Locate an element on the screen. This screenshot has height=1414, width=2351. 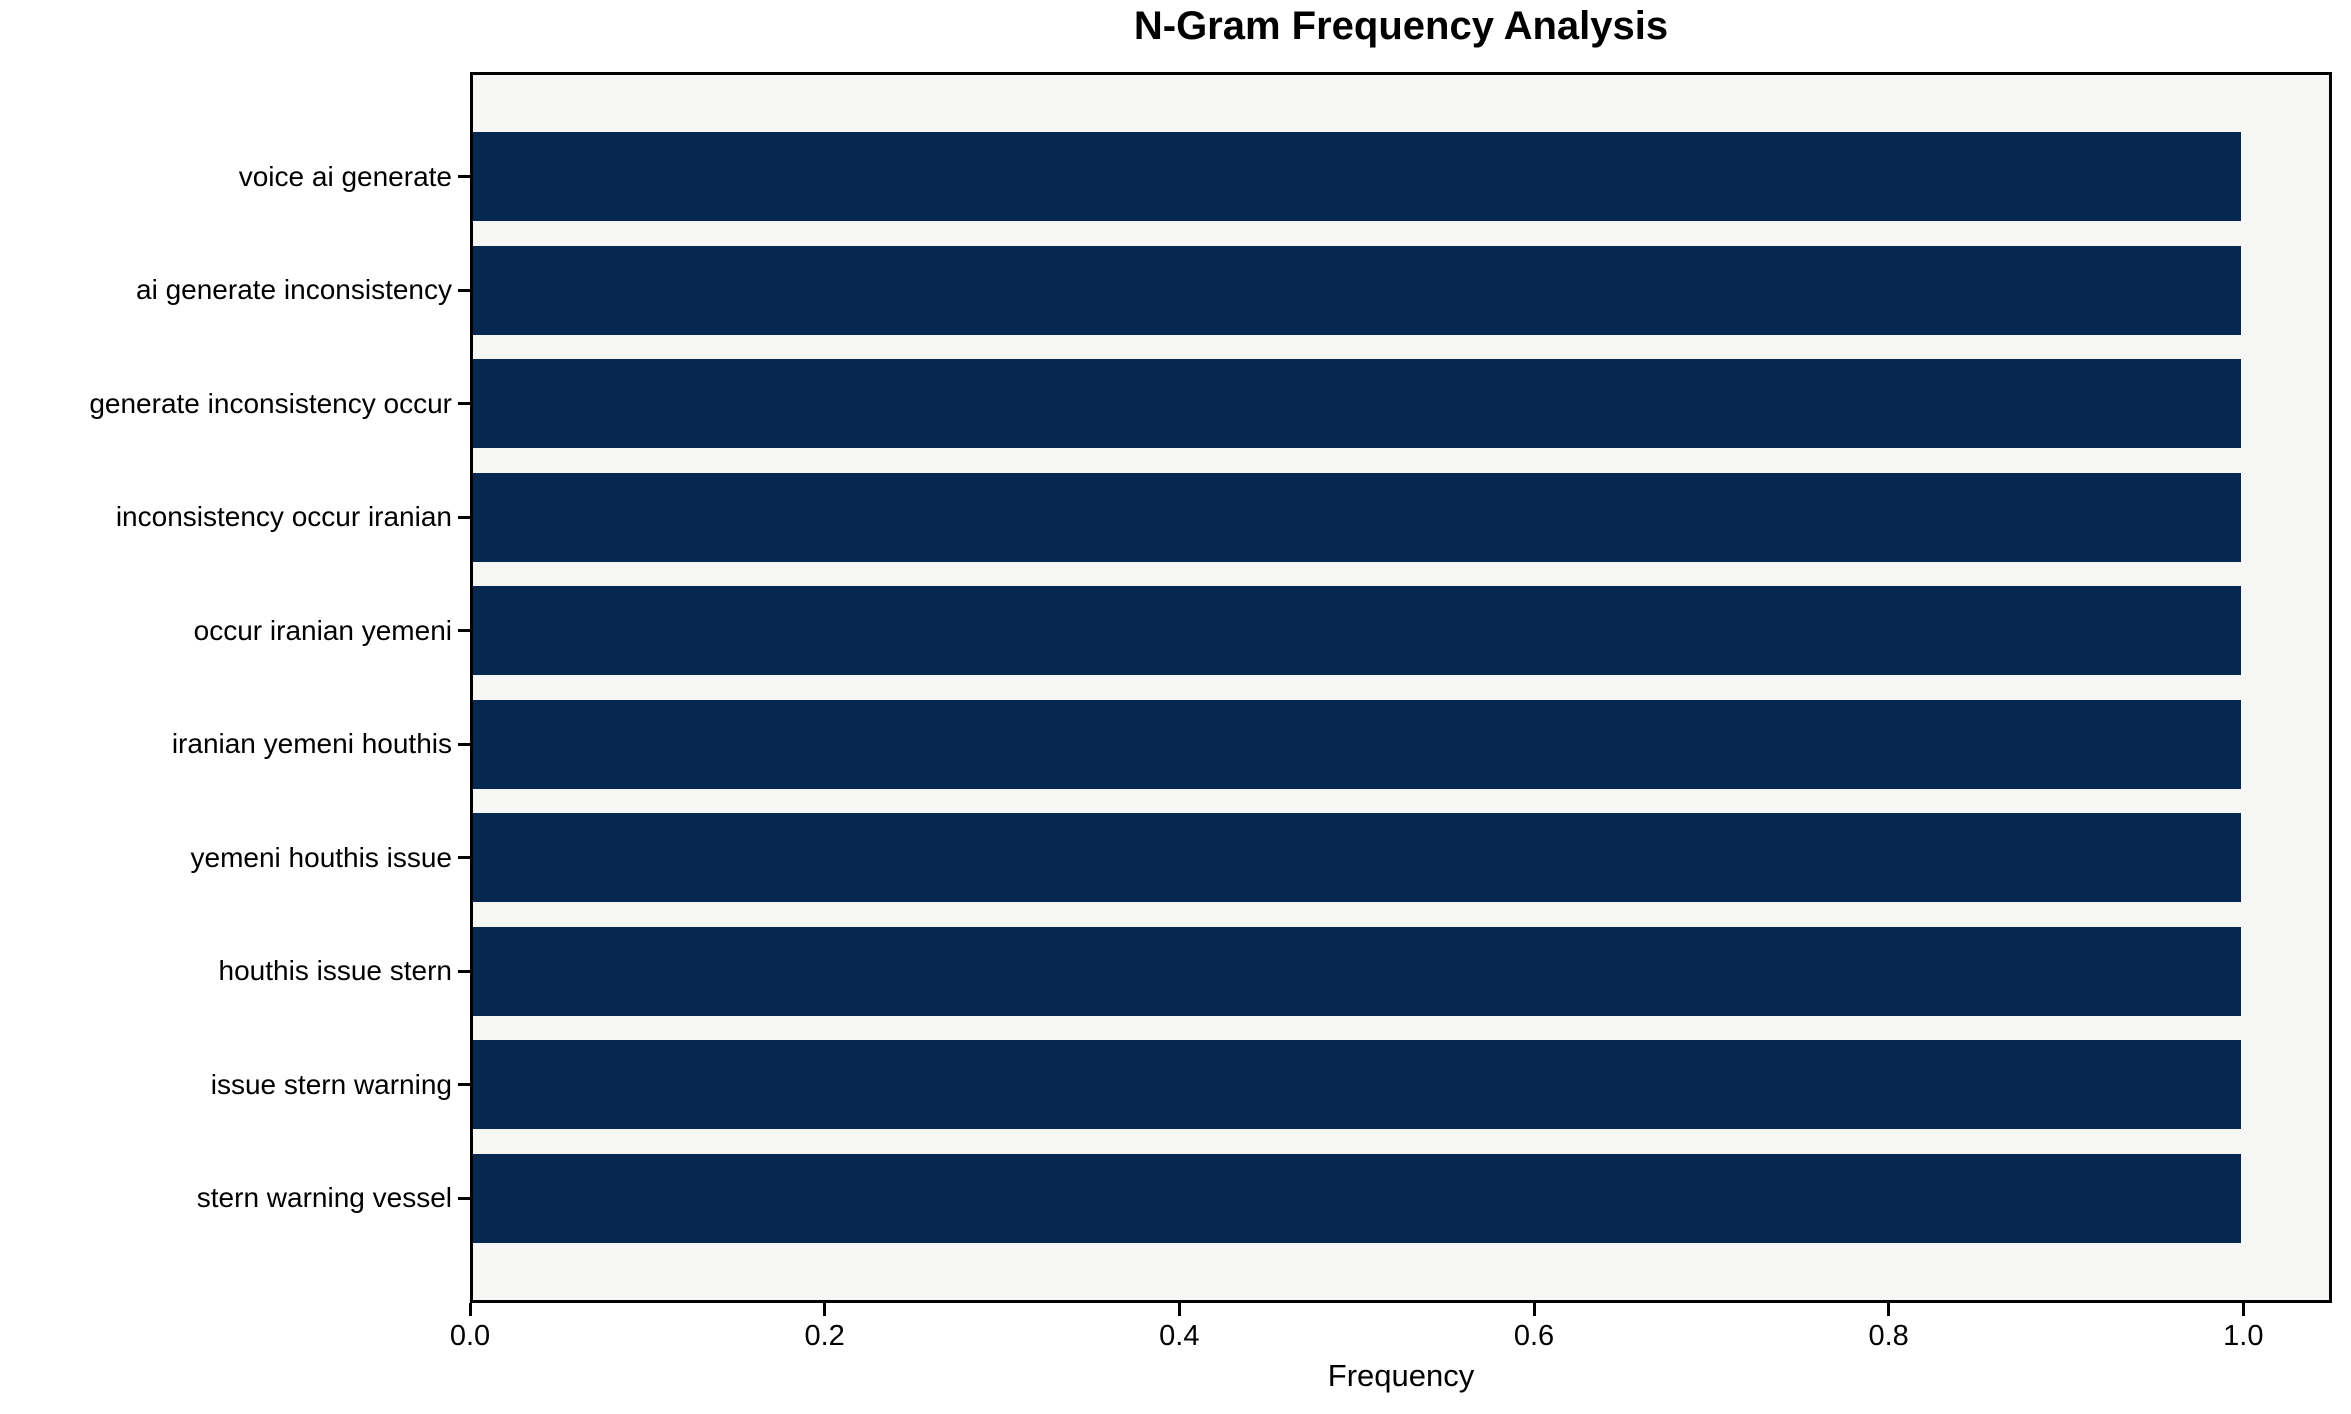
y-tick-label: iranian yemeni houthis is located at coordinates (311, 744).